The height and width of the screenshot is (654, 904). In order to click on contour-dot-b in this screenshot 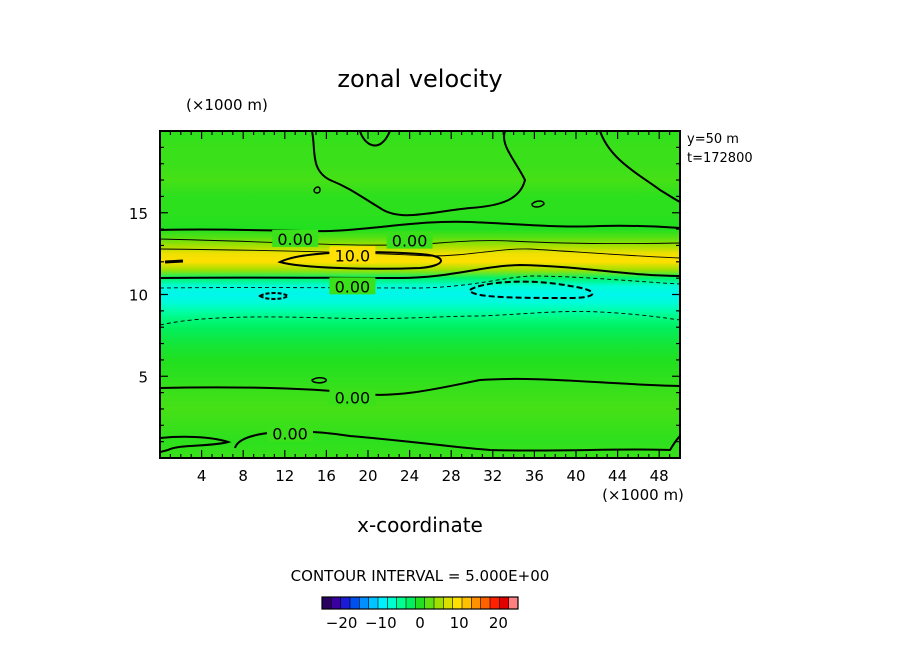, I will do `click(538, 204)`.